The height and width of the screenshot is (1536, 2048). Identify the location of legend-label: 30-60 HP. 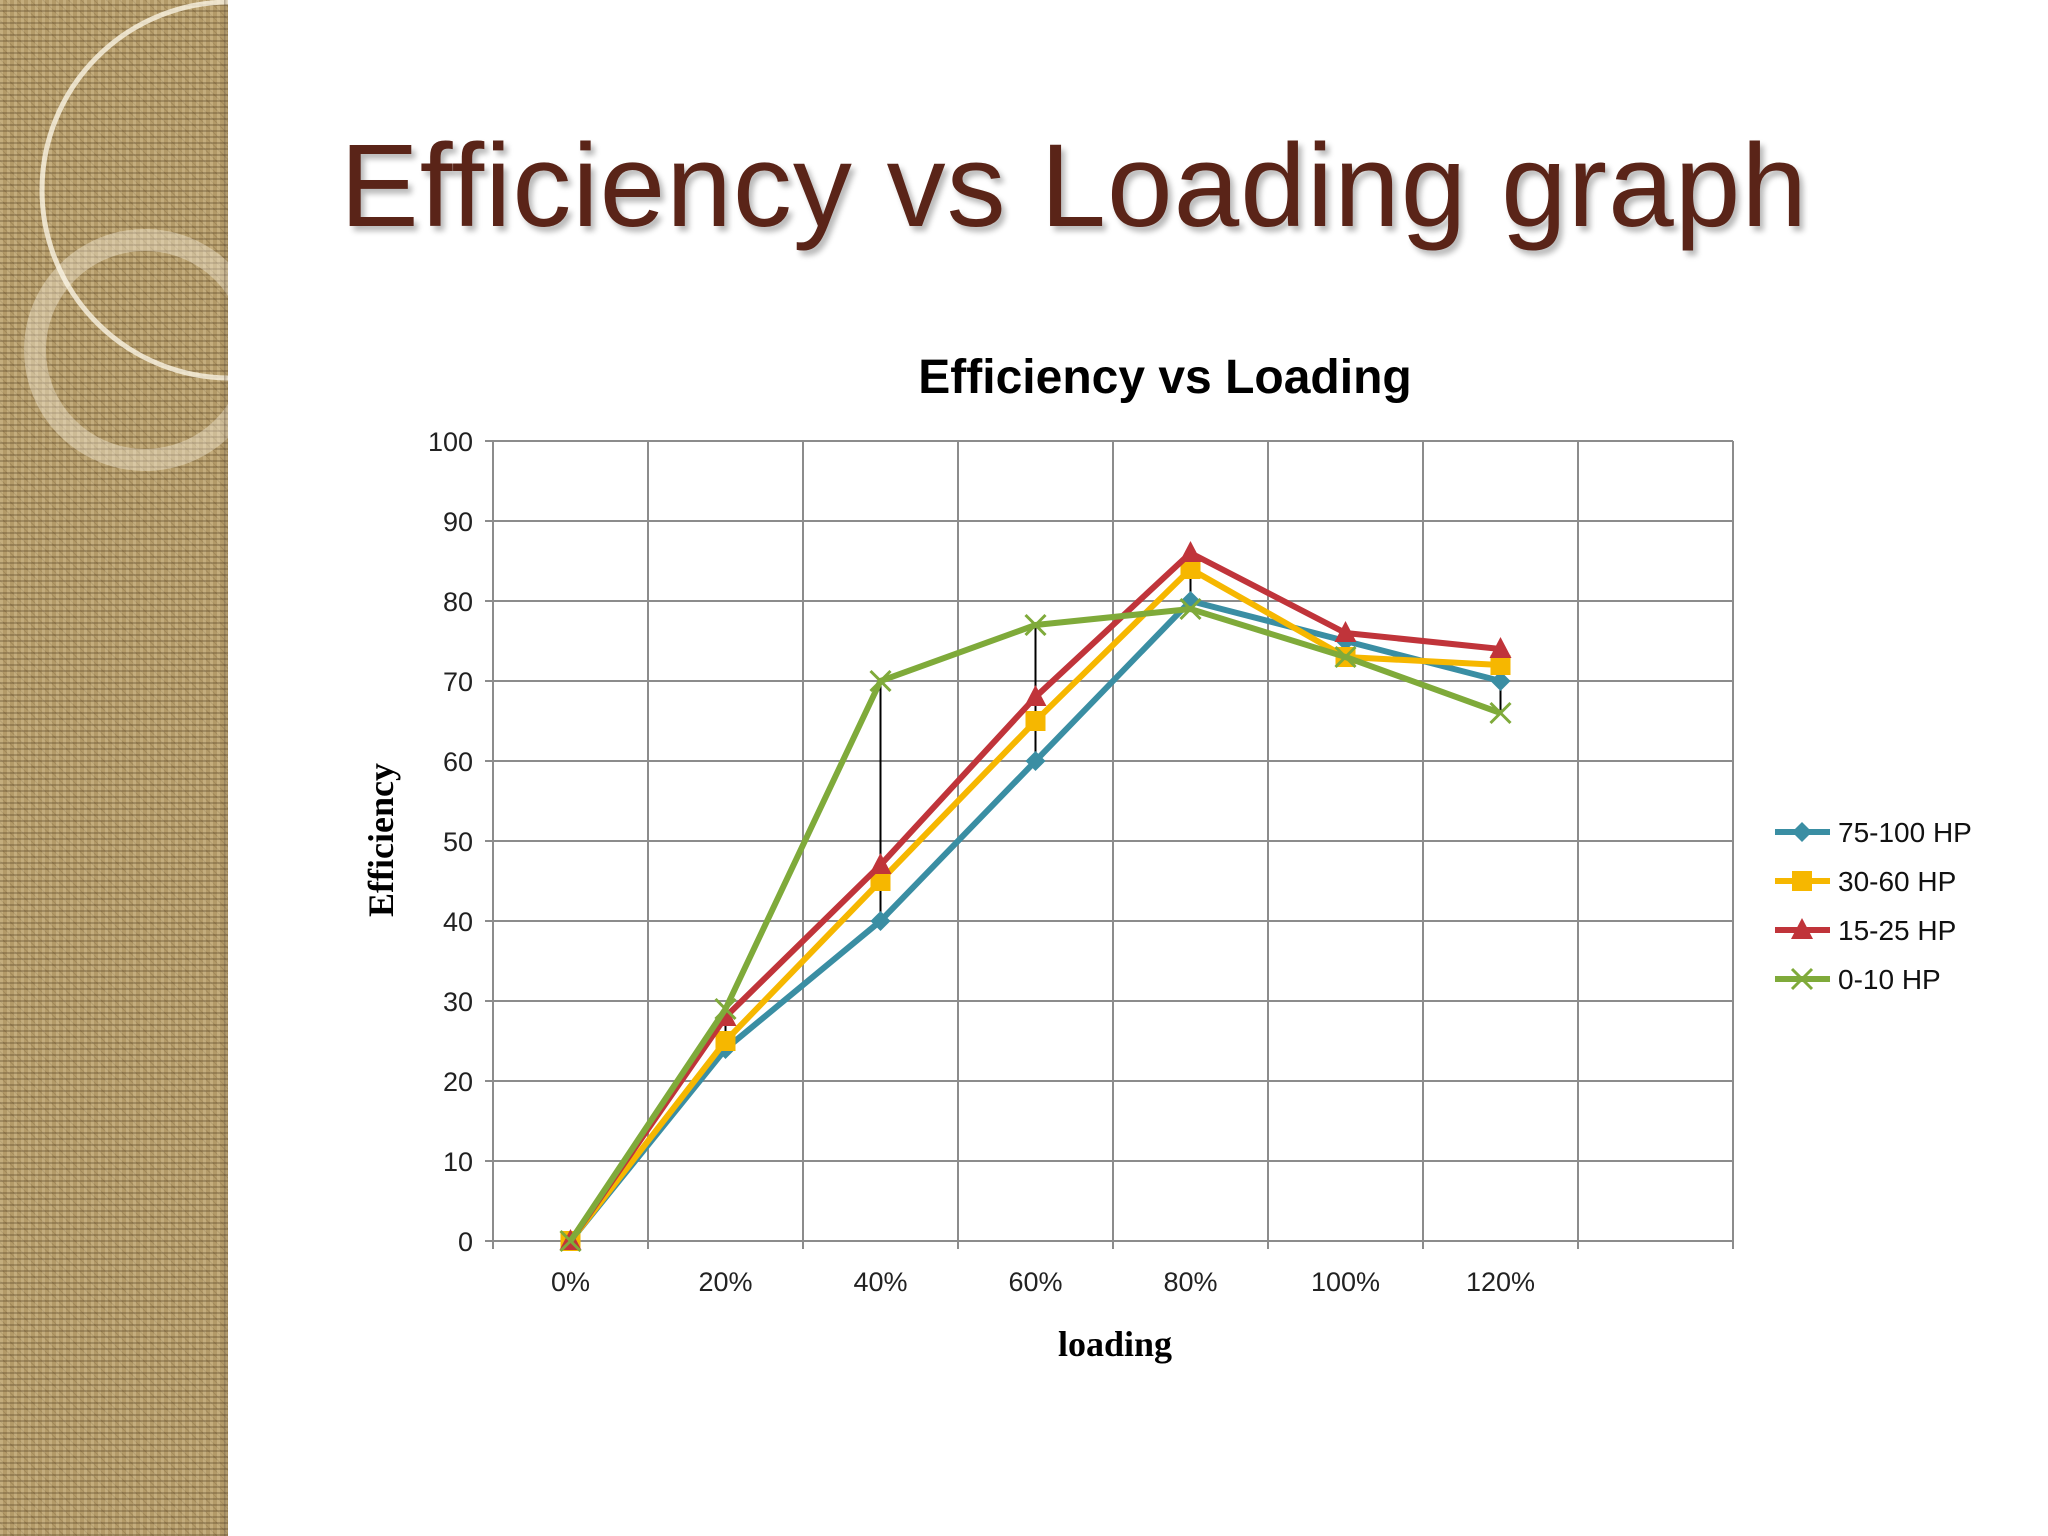
(1897, 881).